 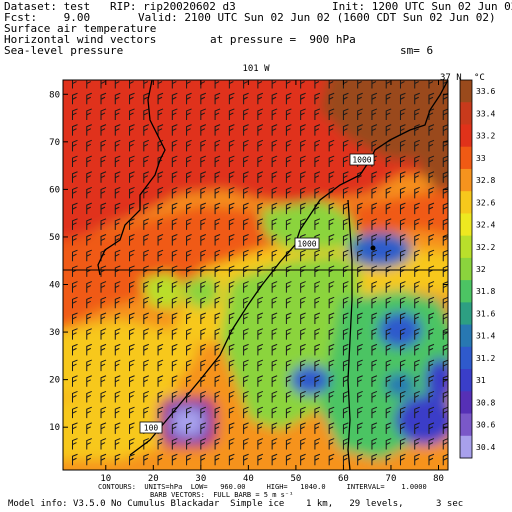 I want to click on colorbar-label: 33.6, so click(x=485, y=91).